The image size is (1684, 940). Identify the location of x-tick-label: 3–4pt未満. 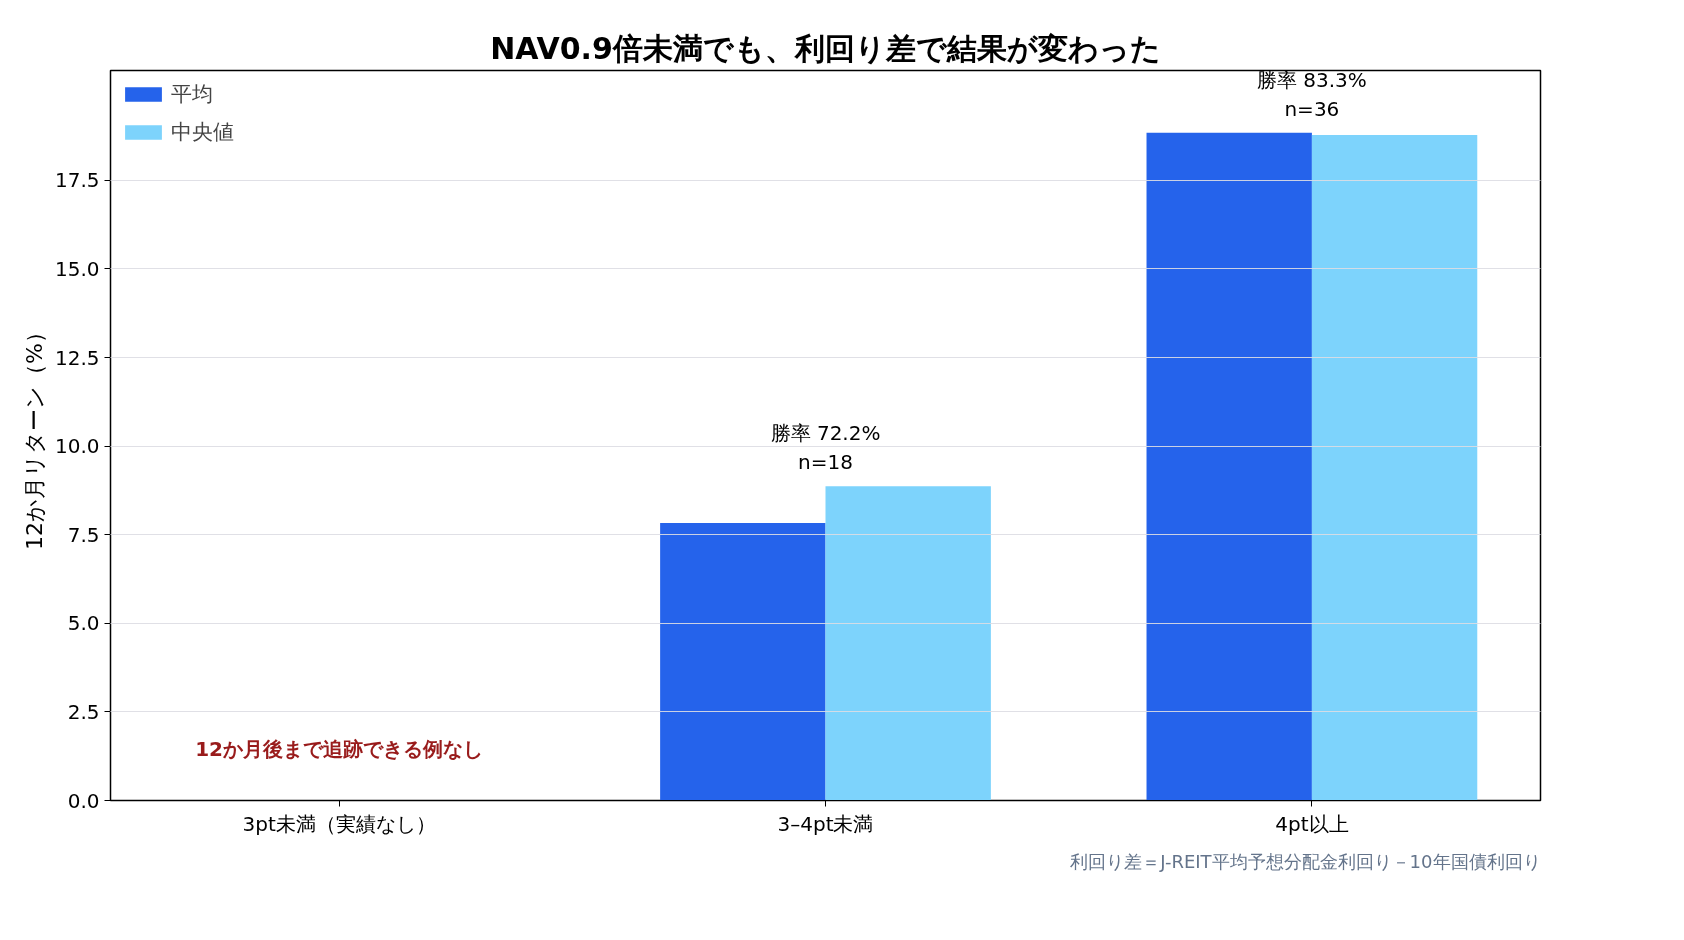
(825, 823).